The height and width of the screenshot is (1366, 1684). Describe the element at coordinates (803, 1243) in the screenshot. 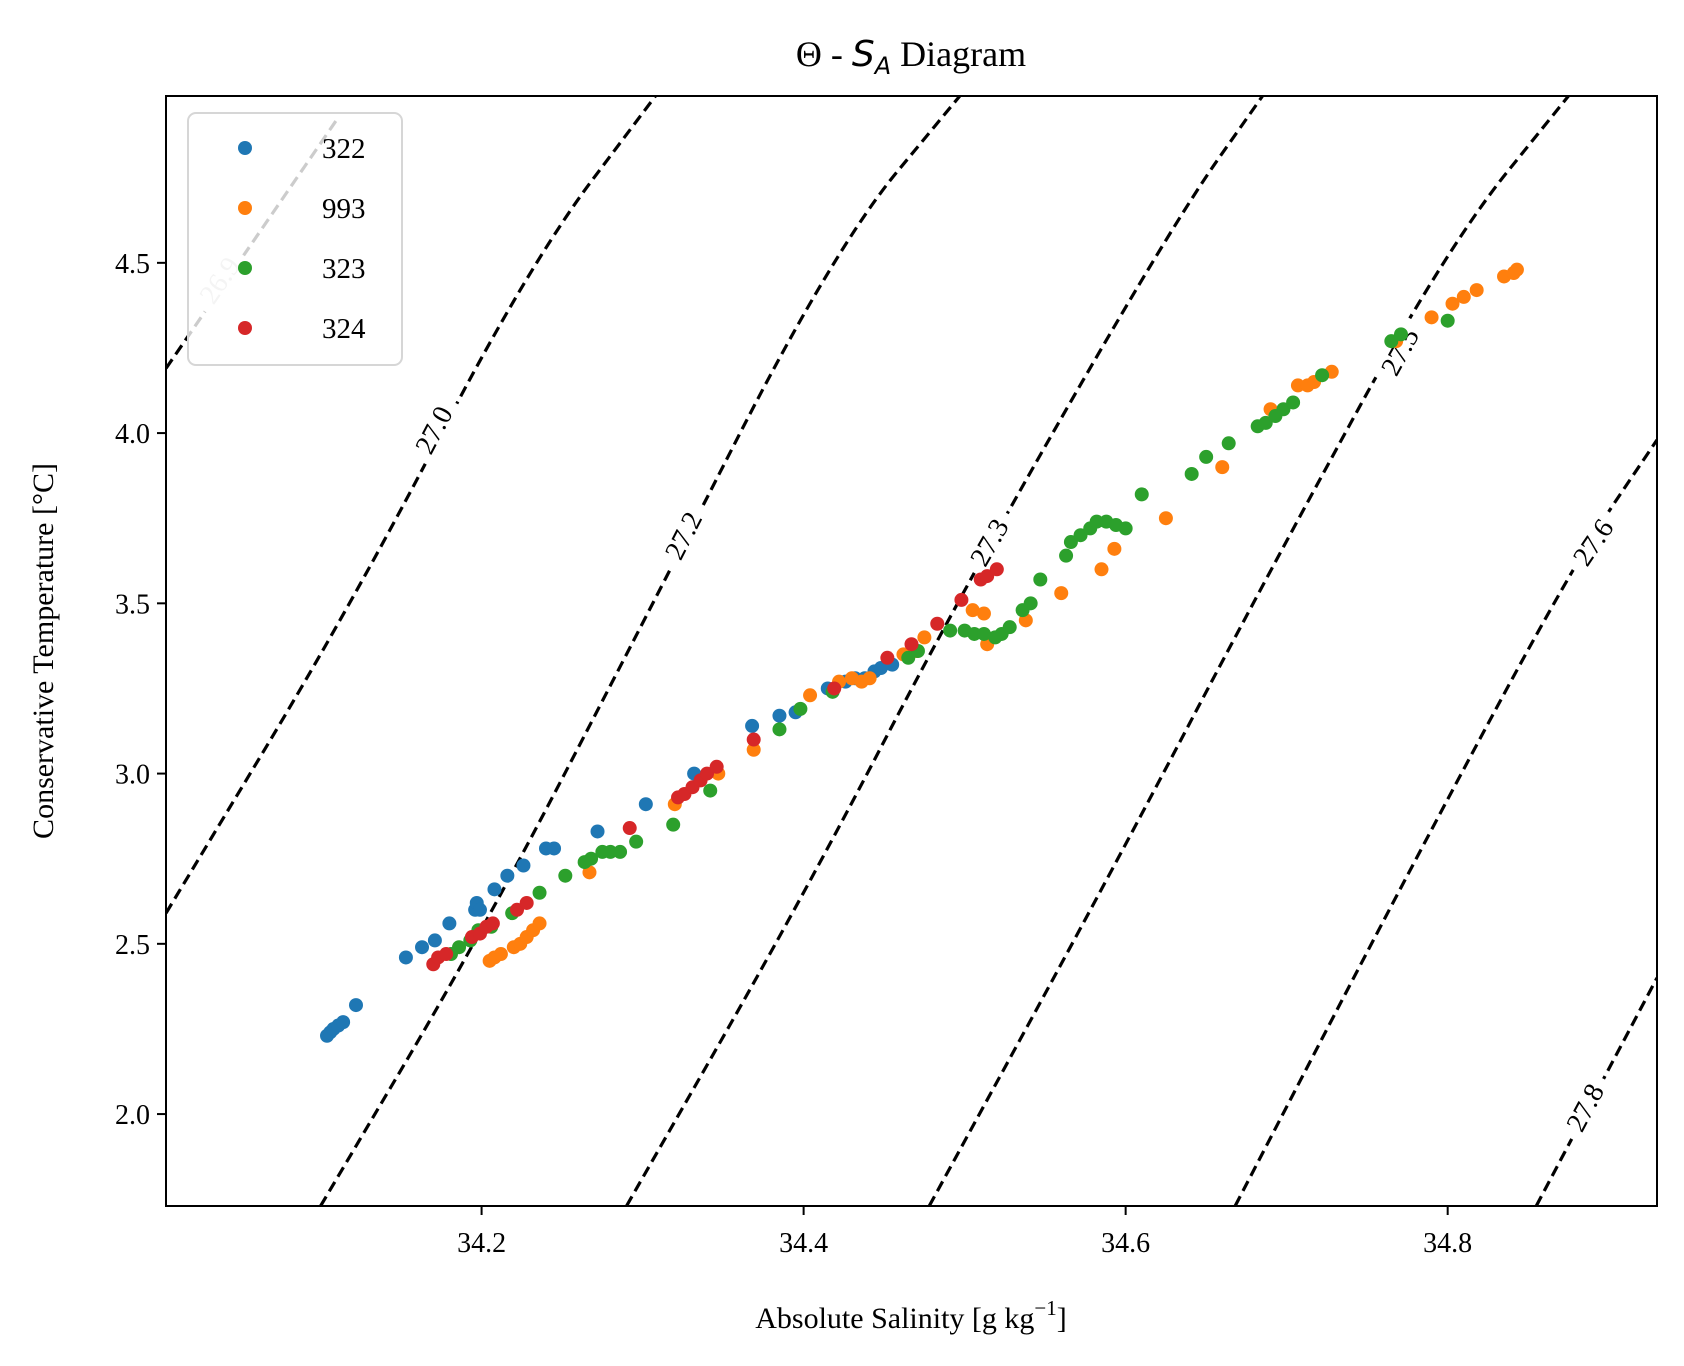

I see `x-tick-label: 34.4` at that location.